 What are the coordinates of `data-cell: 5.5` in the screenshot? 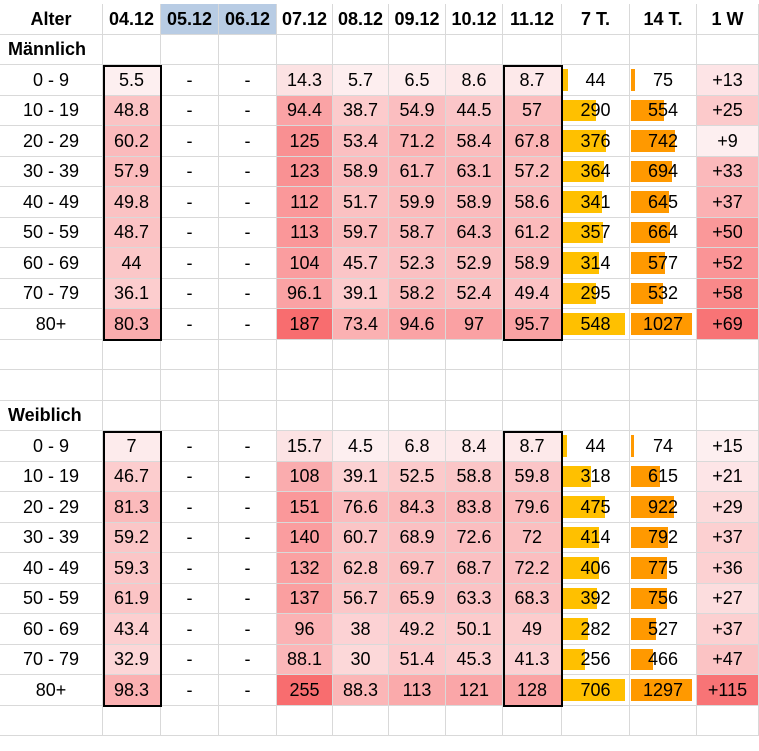 It's located at (132, 80).